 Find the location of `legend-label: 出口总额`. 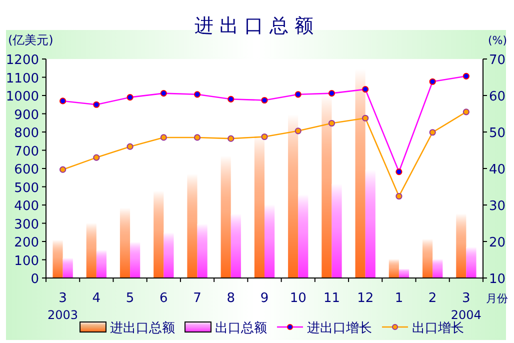

legend-label: 出口总额 is located at coordinates (241, 328).